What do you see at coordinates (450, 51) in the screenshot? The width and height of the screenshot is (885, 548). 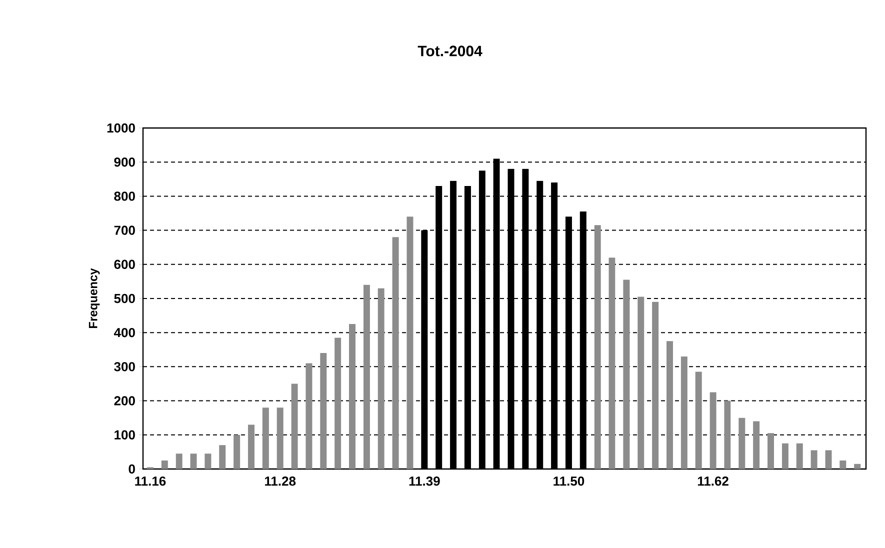 I see `chart-title: Tot.-2004` at bounding box center [450, 51].